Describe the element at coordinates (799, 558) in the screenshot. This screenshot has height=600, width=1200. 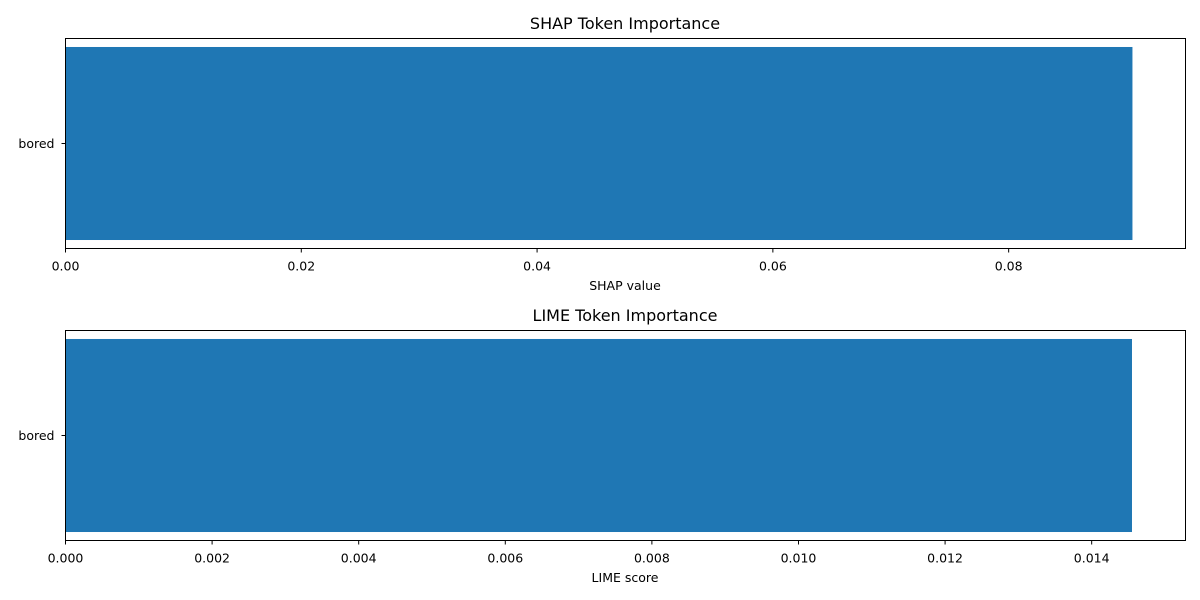
I see `x-tick-label: 0.010` at that location.